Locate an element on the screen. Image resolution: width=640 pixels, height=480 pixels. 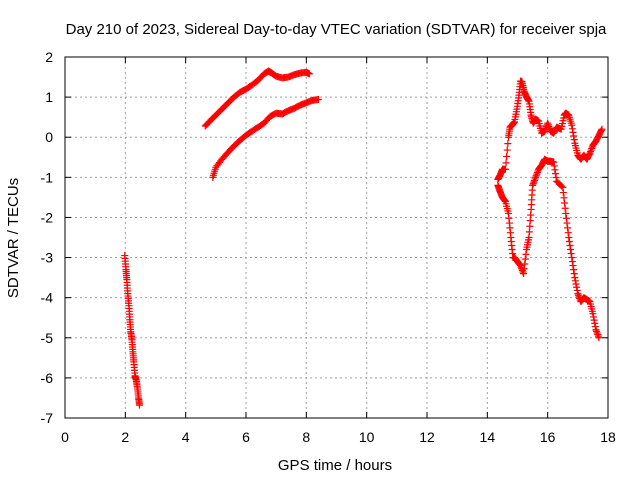
y-tick-label: -4 is located at coordinates (47, 298).